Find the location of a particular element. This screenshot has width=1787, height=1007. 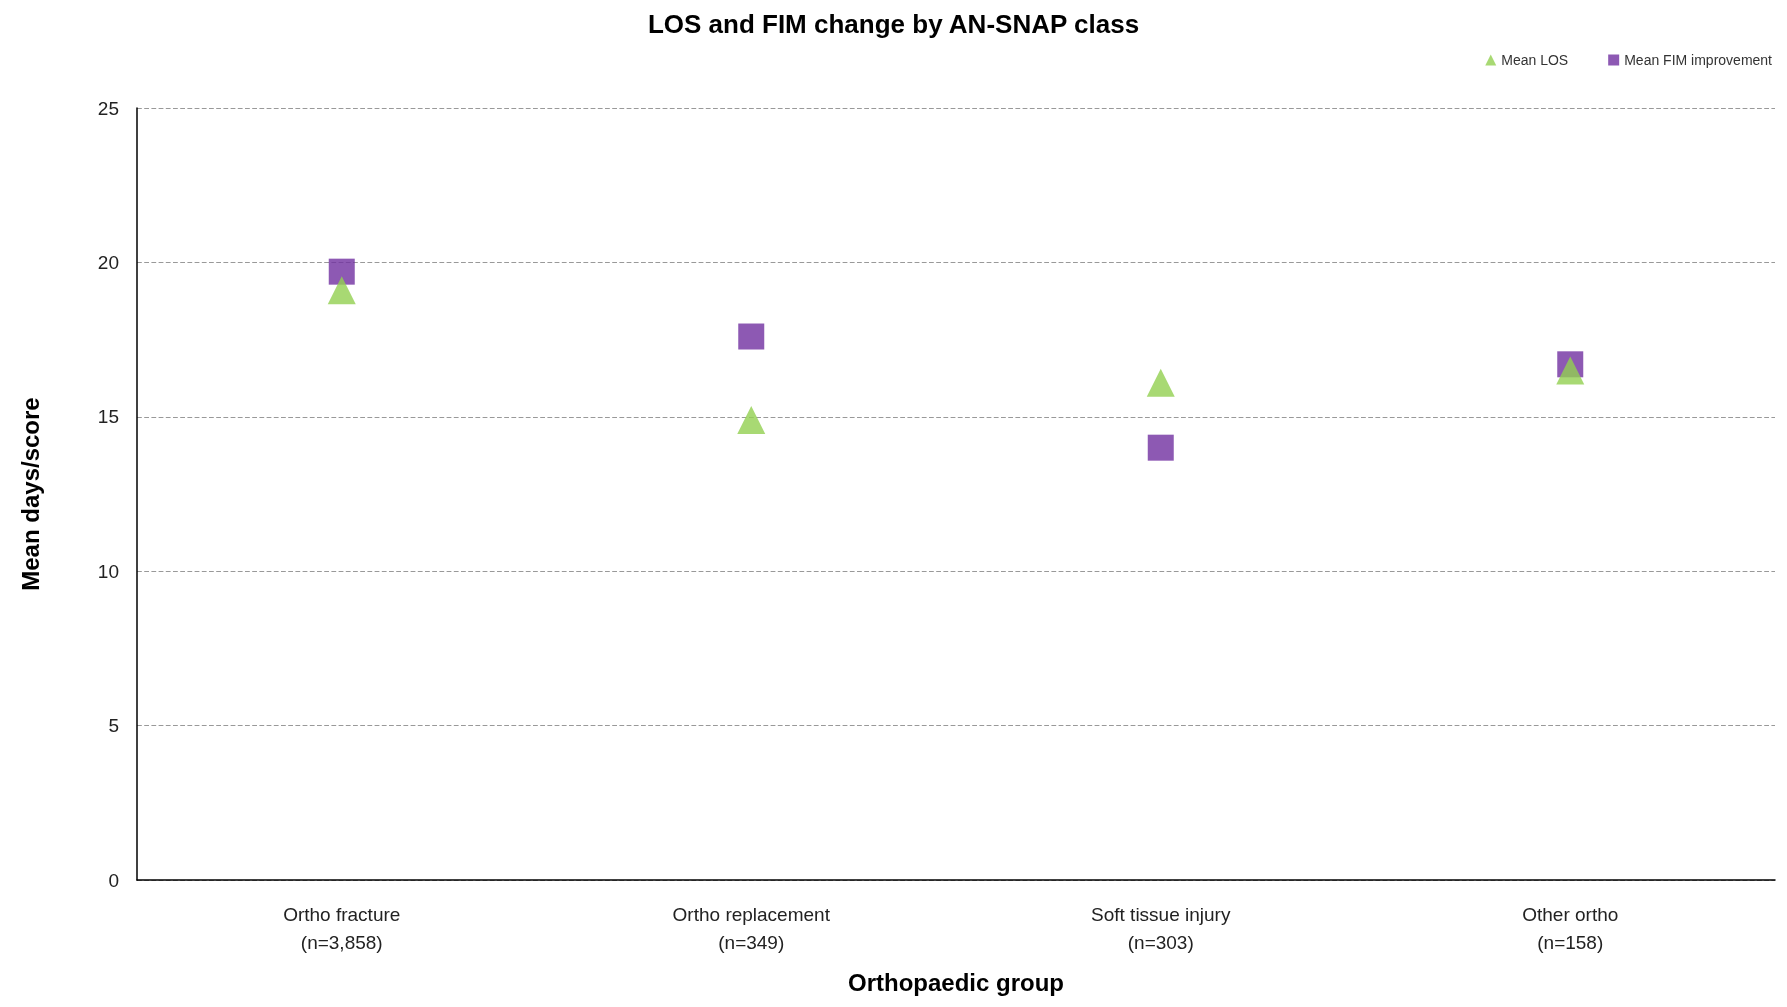

y-tick-label: 5 is located at coordinates (113, 726).